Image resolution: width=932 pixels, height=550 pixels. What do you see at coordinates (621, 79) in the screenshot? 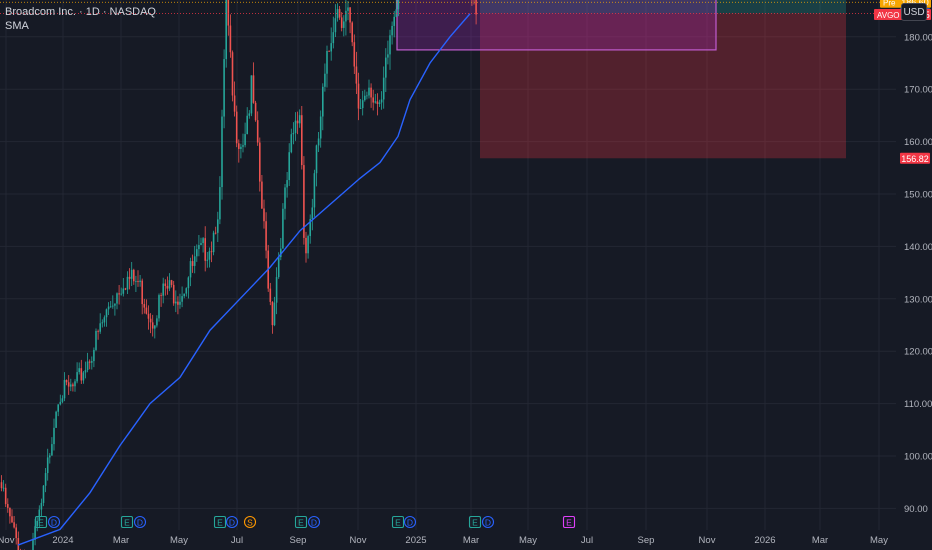
I see `position-zones` at bounding box center [621, 79].